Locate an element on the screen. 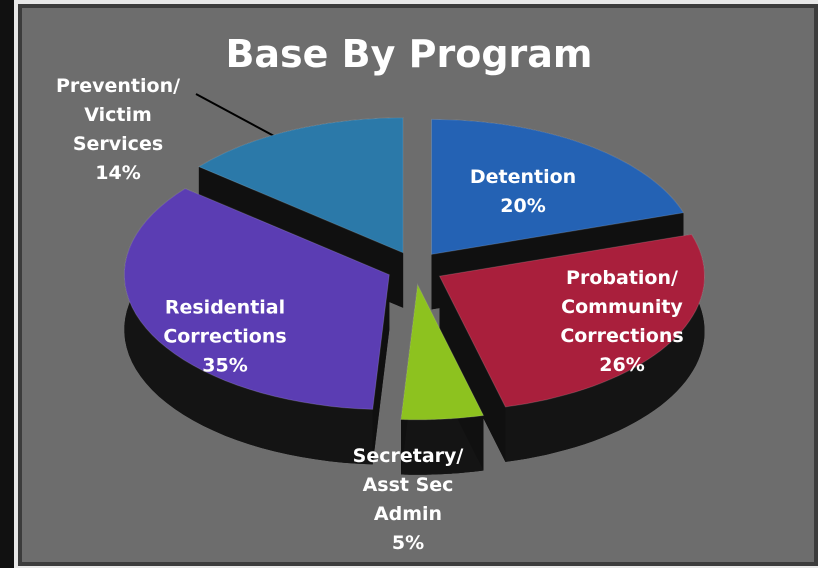  slice-label: Probation/ Community Corrections 26% is located at coordinates (622, 322).